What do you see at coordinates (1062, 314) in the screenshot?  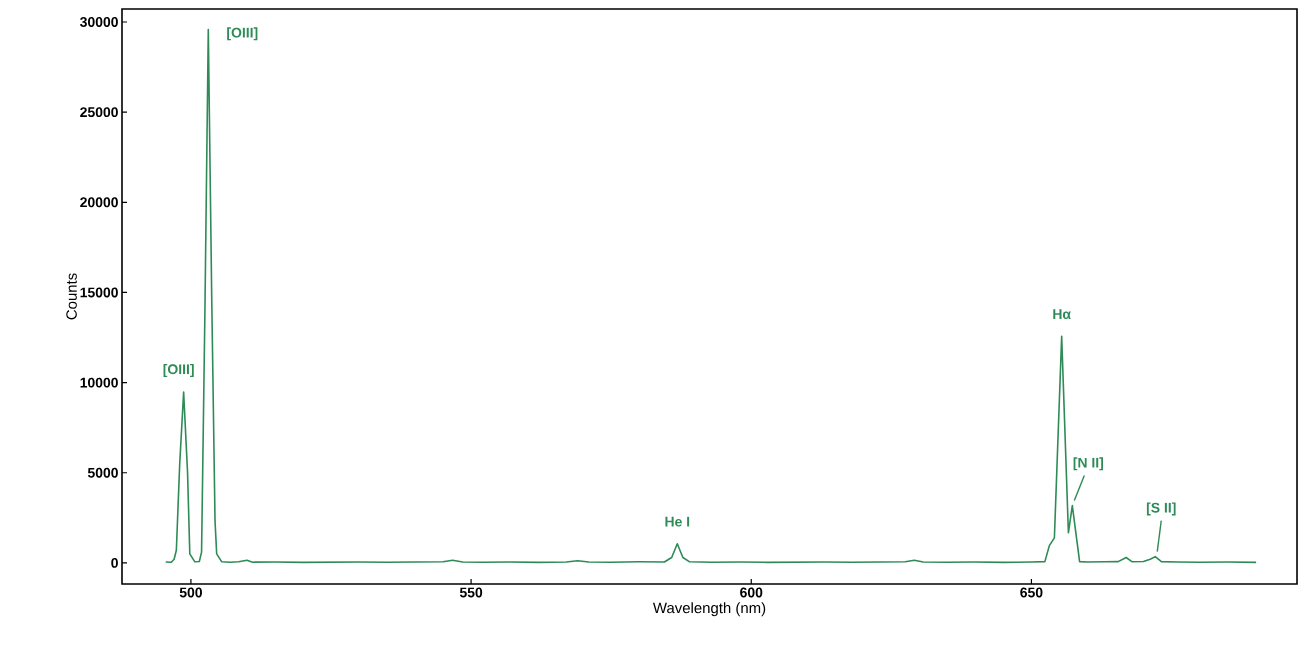 I see `annotation: Hα` at bounding box center [1062, 314].